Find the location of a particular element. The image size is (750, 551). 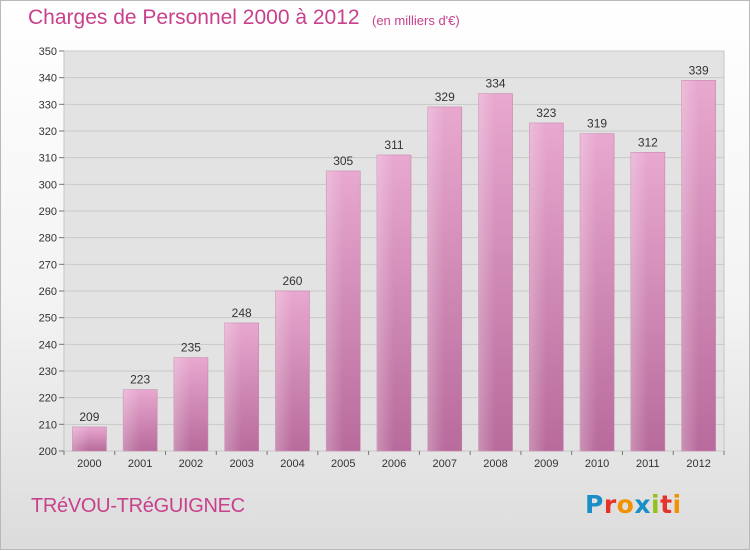

y-tick-label: 310 is located at coordinates (48, 159).